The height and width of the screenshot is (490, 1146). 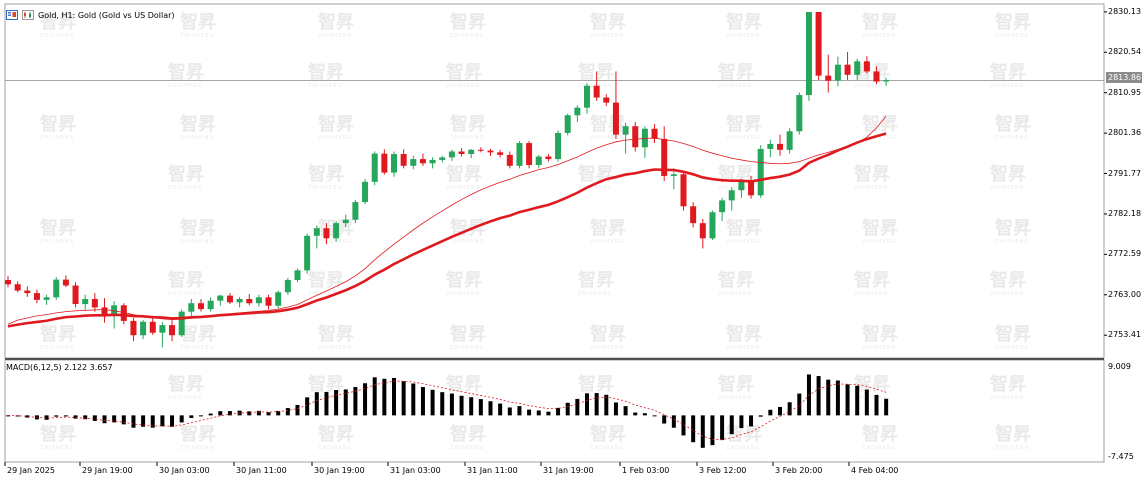 I want to click on watermark-subtext: ZHISHENG, so click(x=871, y=398).